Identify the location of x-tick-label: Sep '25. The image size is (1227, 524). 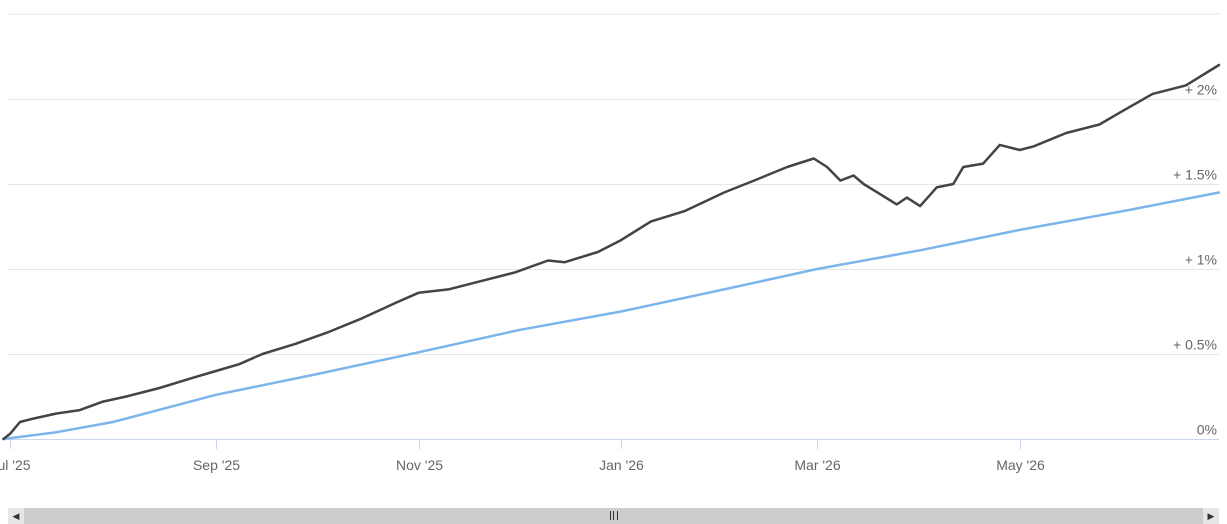
(216, 465).